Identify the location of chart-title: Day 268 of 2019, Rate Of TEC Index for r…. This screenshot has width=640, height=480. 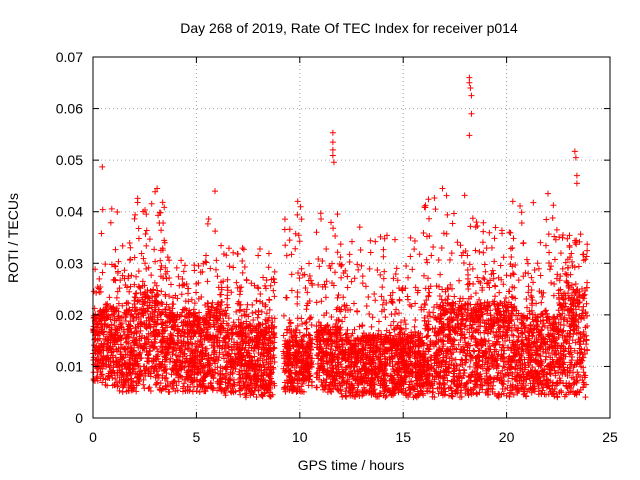
(349, 28).